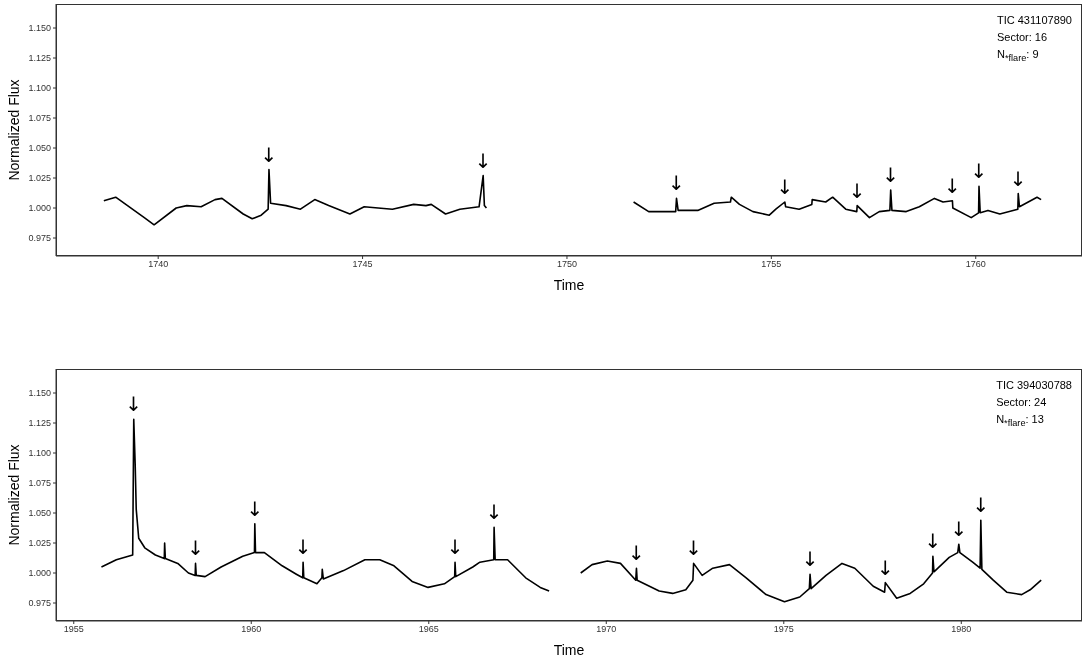 Image resolution: width=1084 pixels, height=655 pixels. I want to click on x-tick-label: 1750, so click(566, 264).